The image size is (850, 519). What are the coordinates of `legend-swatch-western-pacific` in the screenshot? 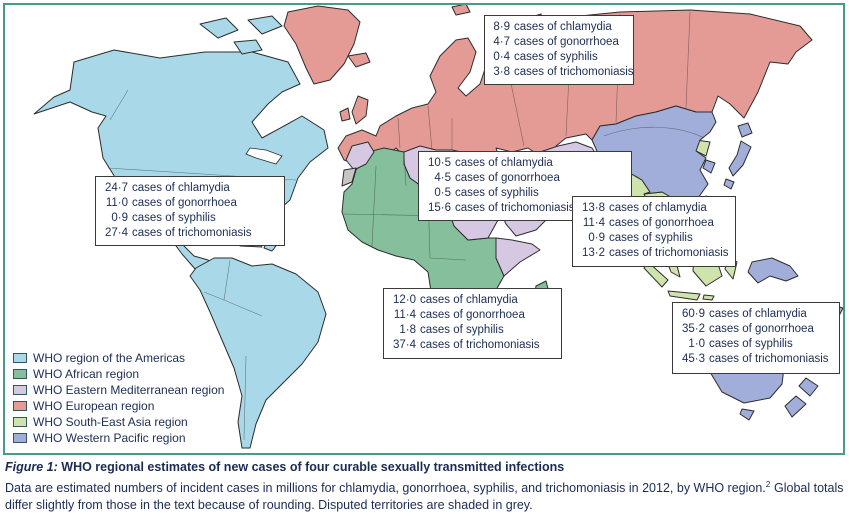 It's located at (20, 438).